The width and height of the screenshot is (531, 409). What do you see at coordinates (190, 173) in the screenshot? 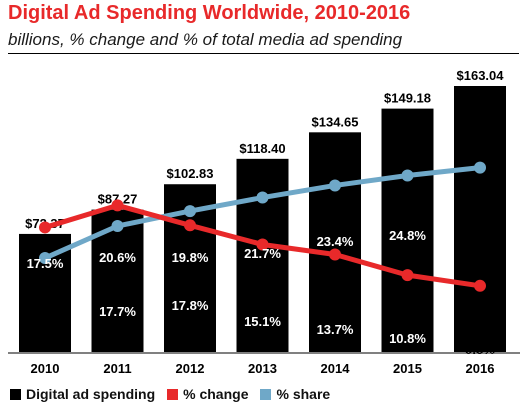
I see `bar-value-label-2012: $102.83` at bounding box center [190, 173].